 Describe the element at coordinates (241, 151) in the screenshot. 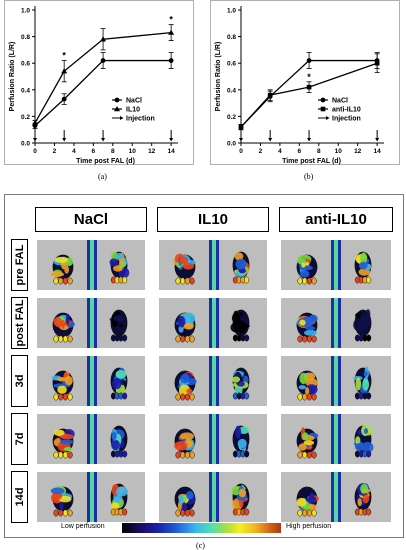

I see `chart-1-x-tick-label: 0` at that location.